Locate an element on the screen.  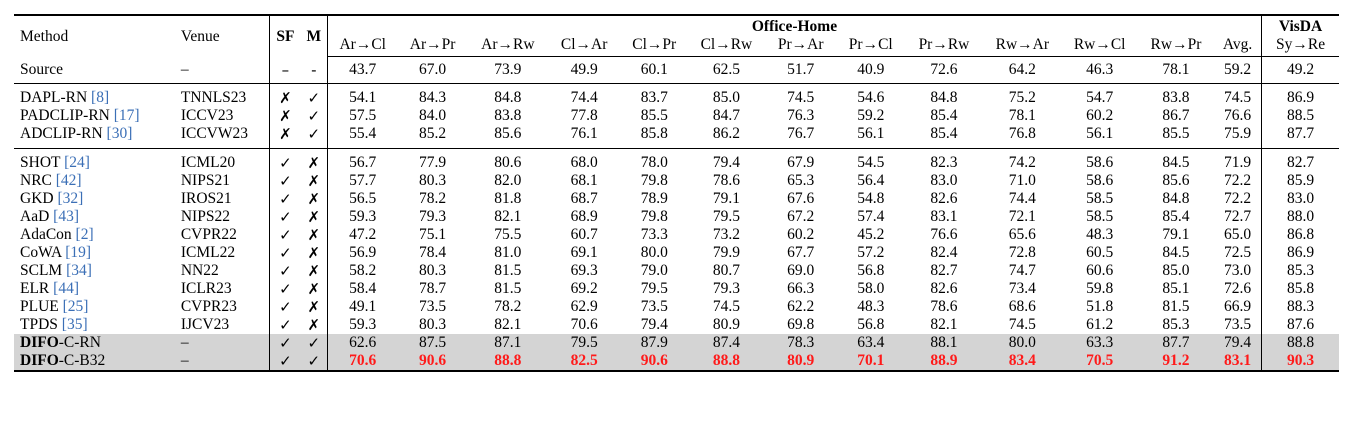
citation-link: [44] is located at coordinates (66, 288).